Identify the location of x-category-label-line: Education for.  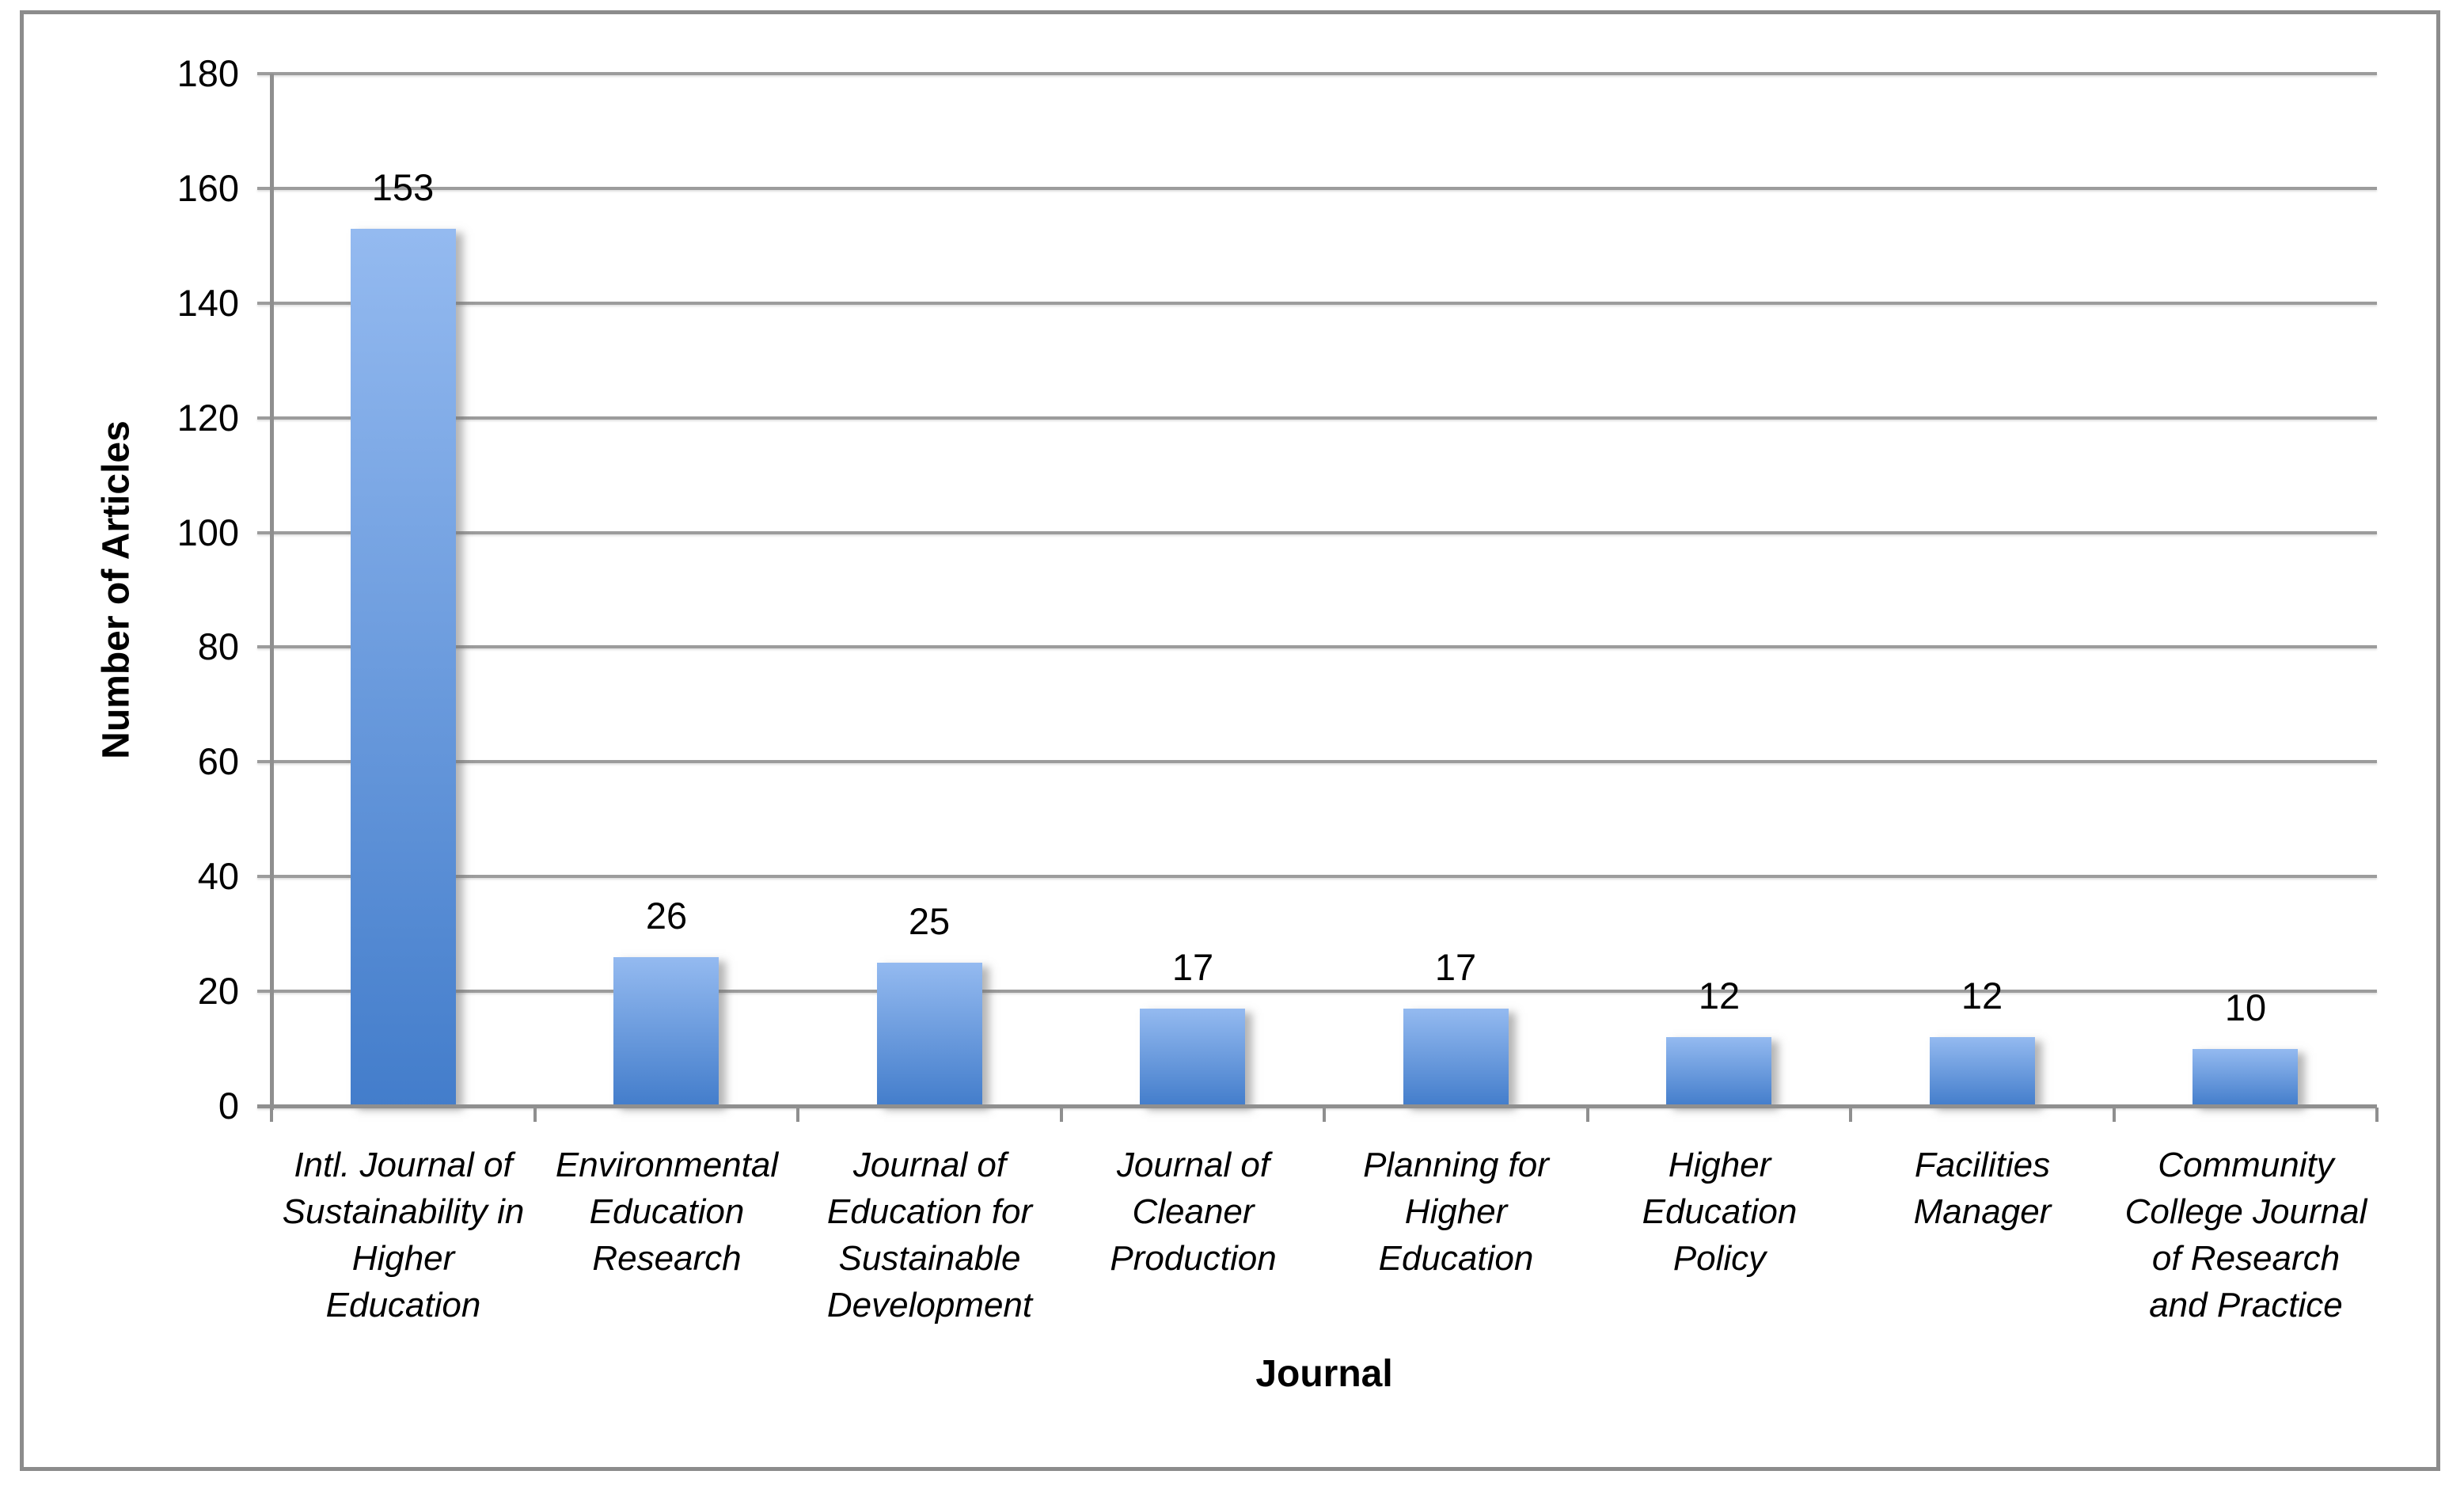
(929, 1212).